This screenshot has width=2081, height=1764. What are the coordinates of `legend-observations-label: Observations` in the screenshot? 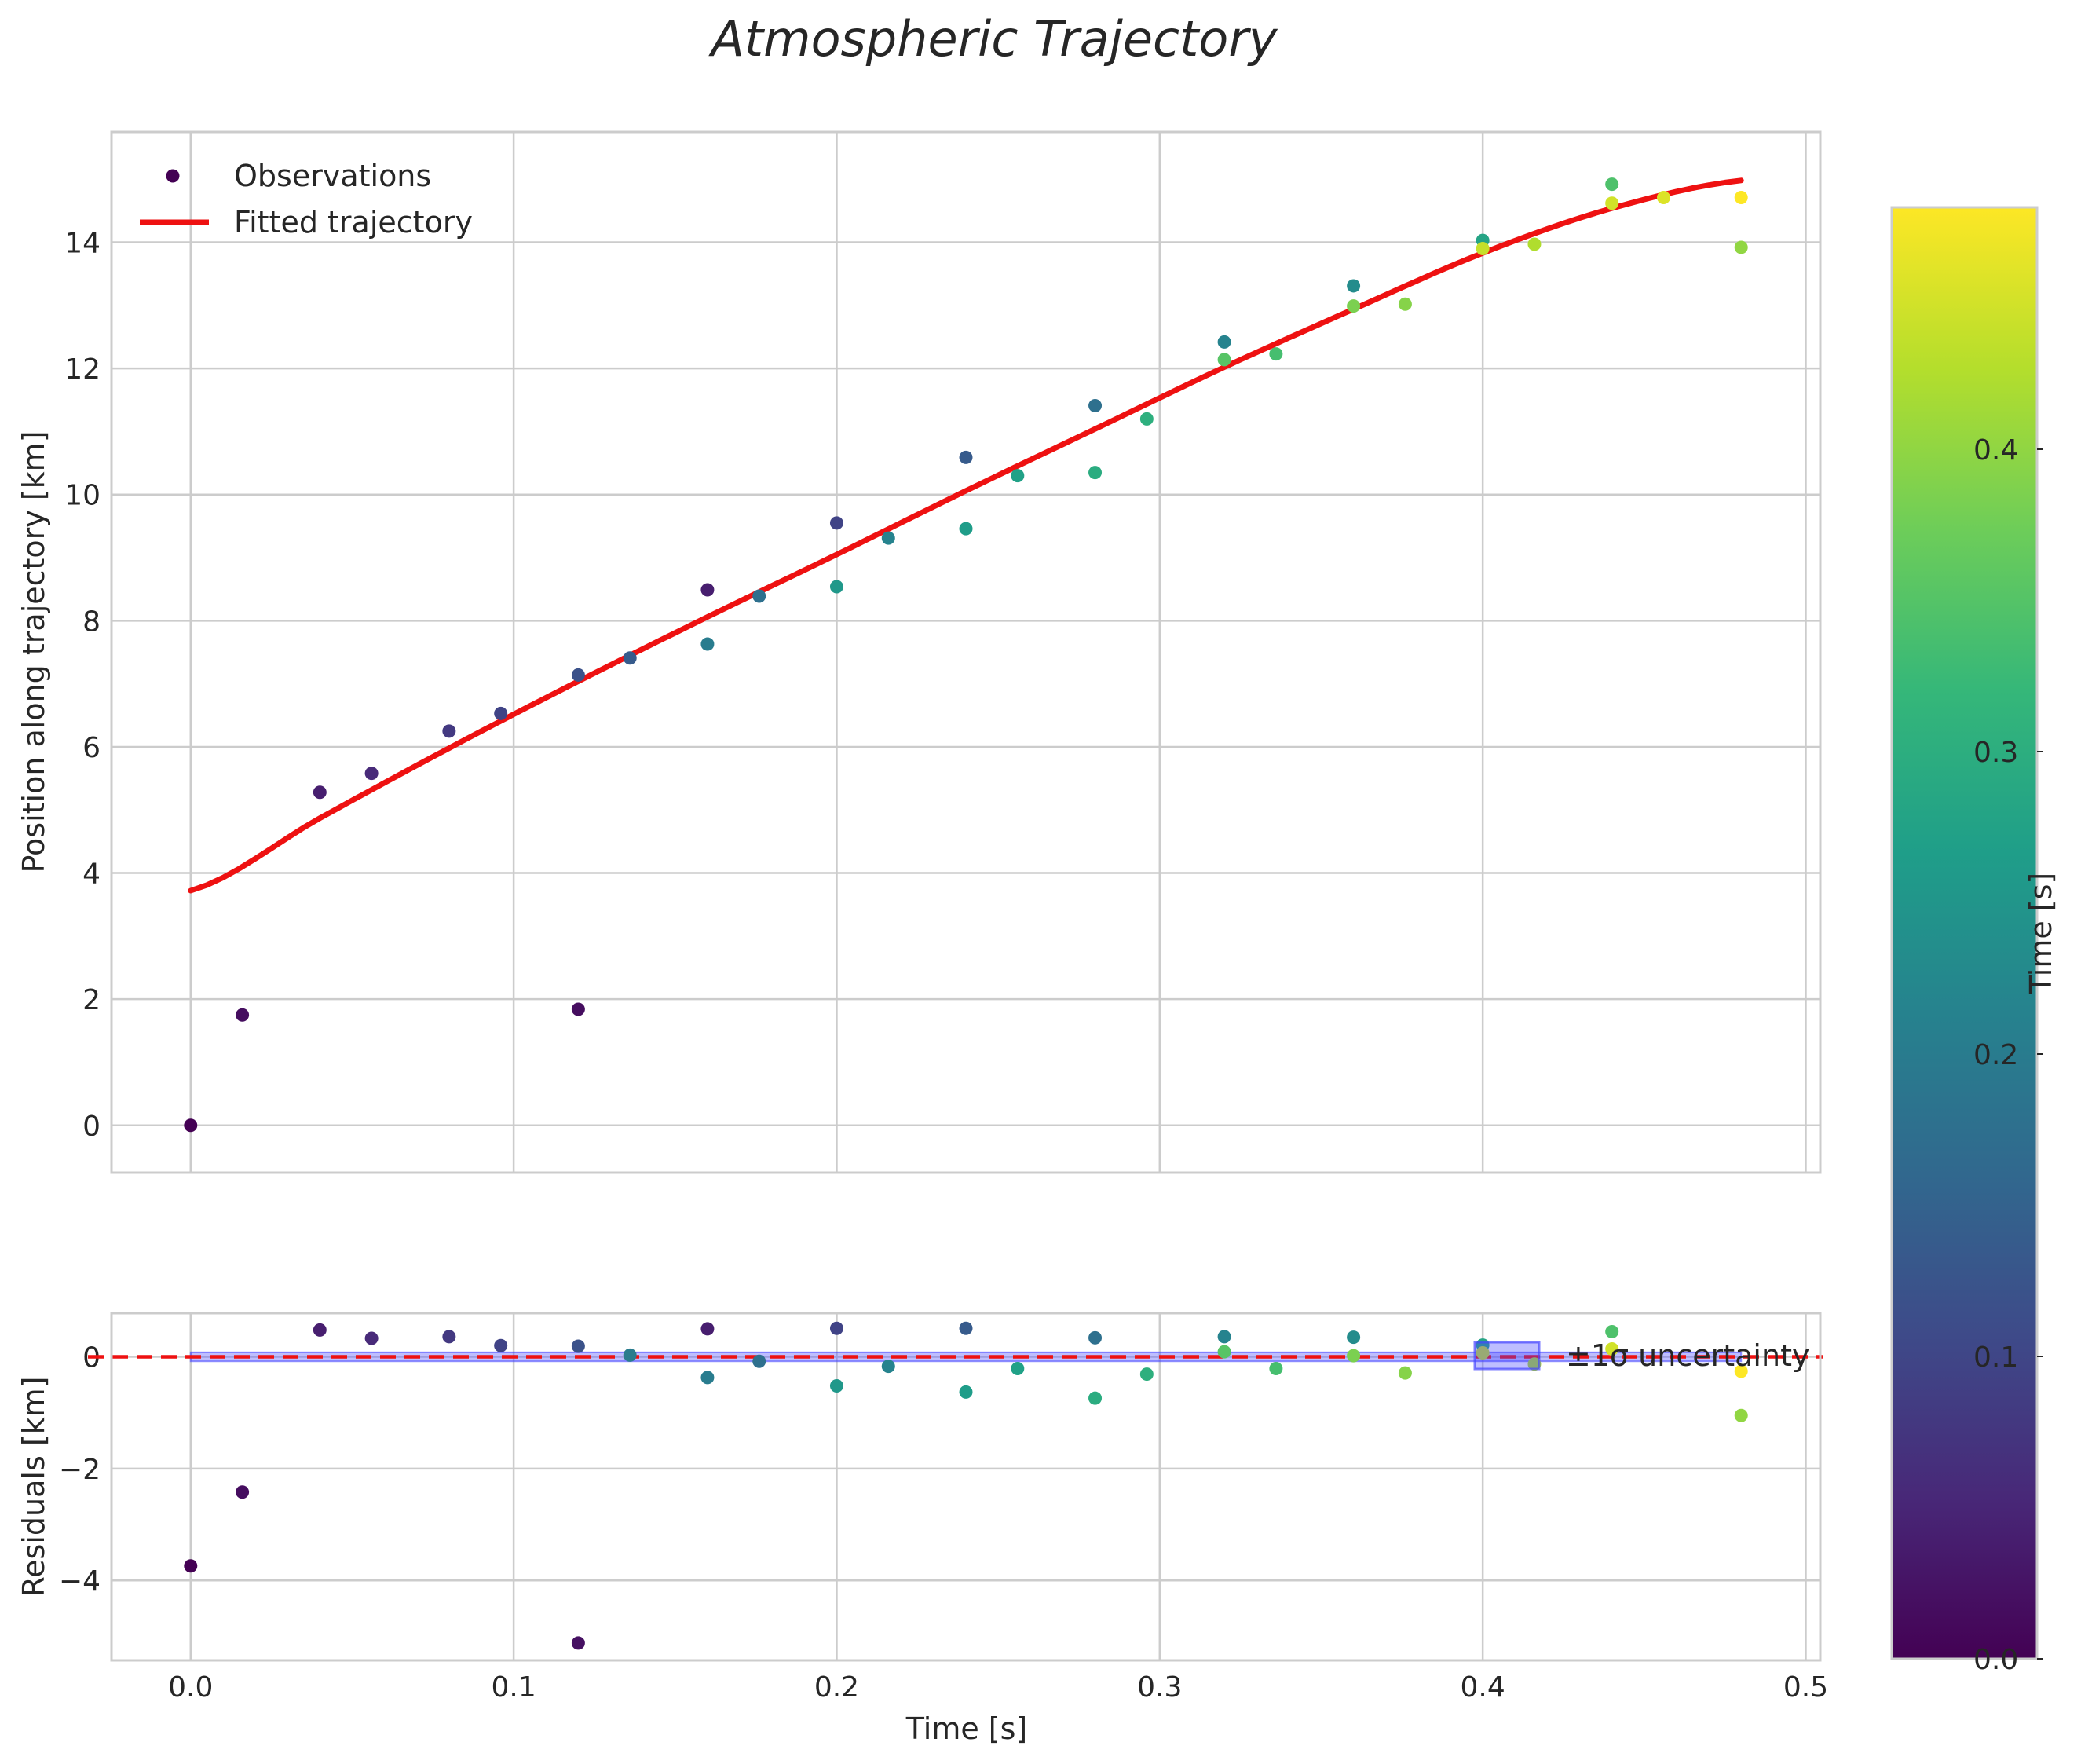 It's located at (332, 176).